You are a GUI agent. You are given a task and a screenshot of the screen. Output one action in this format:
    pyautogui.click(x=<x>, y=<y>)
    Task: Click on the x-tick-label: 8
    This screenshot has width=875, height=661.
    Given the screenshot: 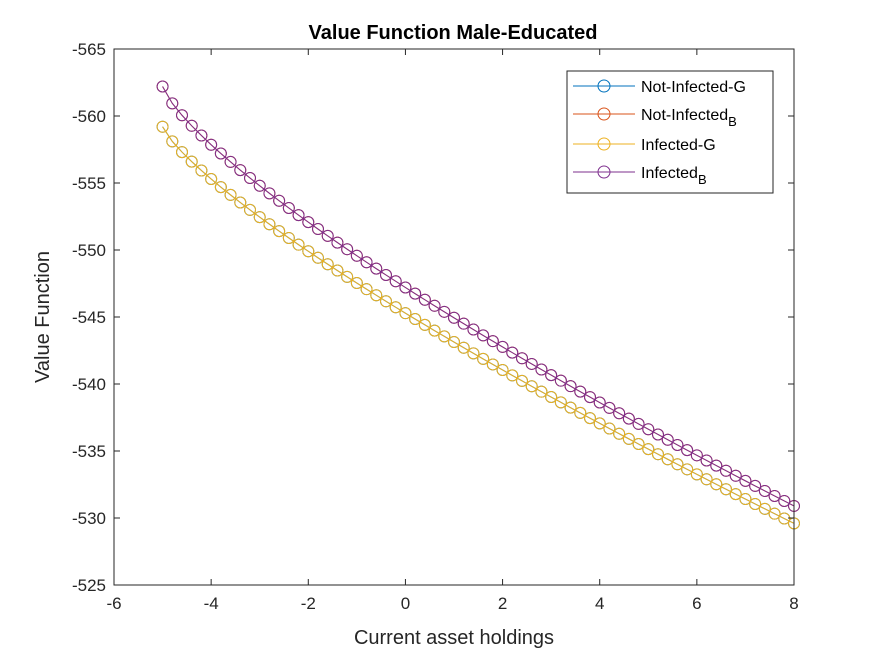 What is the action you would take?
    pyautogui.click(x=793, y=603)
    